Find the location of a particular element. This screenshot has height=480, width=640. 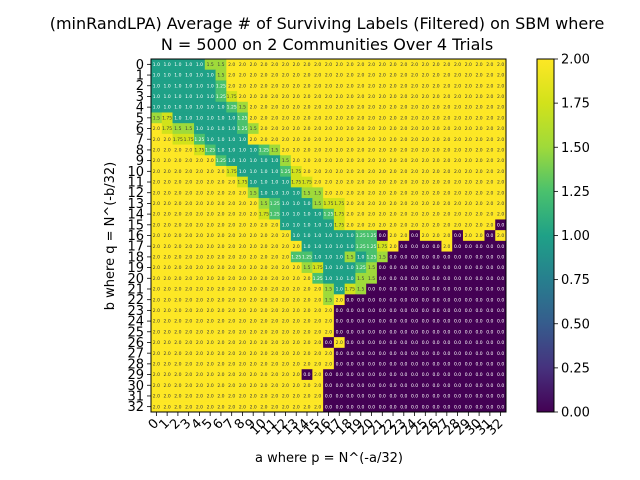

cell-value-label: 1.75 is located at coordinates (232, 172).